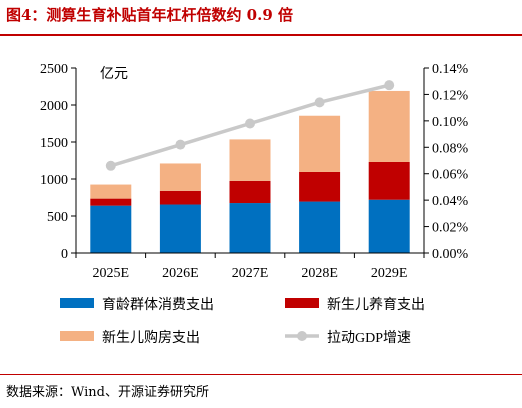 The image size is (522, 408). What do you see at coordinates (111, 273) in the screenshot?
I see `x-tick-label: 2025E` at bounding box center [111, 273].